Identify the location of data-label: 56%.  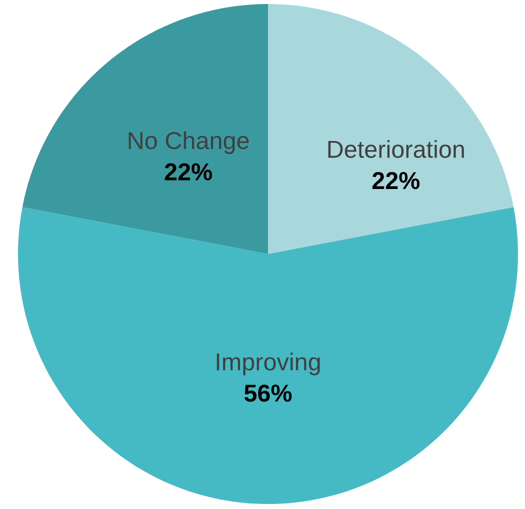
(268, 393).